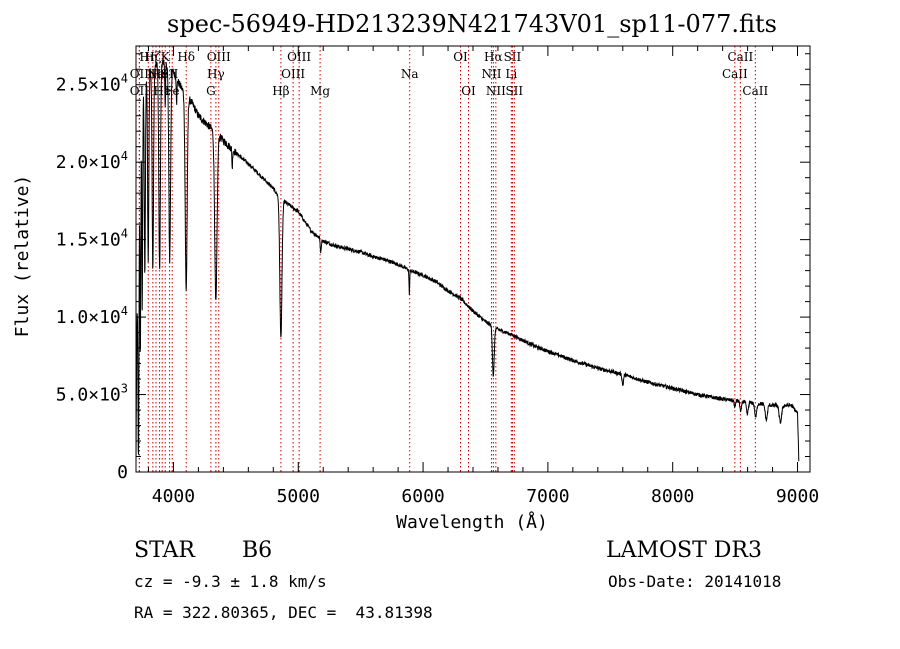 The image size is (900, 649). Describe the element at coordinates (186, 57) in the screenshot. I see `line-marker-label: Hδ` at that location.